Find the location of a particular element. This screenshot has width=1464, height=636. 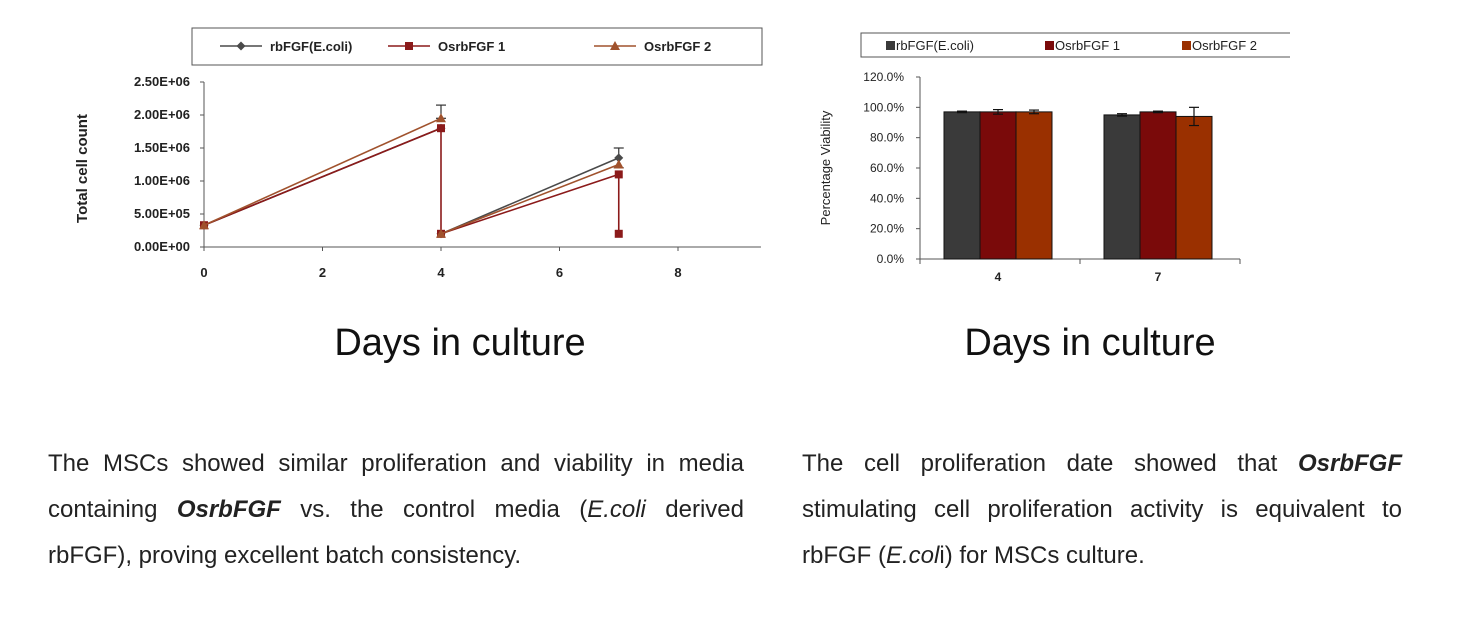

line-chart-y-axis-title: Total cell count is located at coordinates (82, 168).